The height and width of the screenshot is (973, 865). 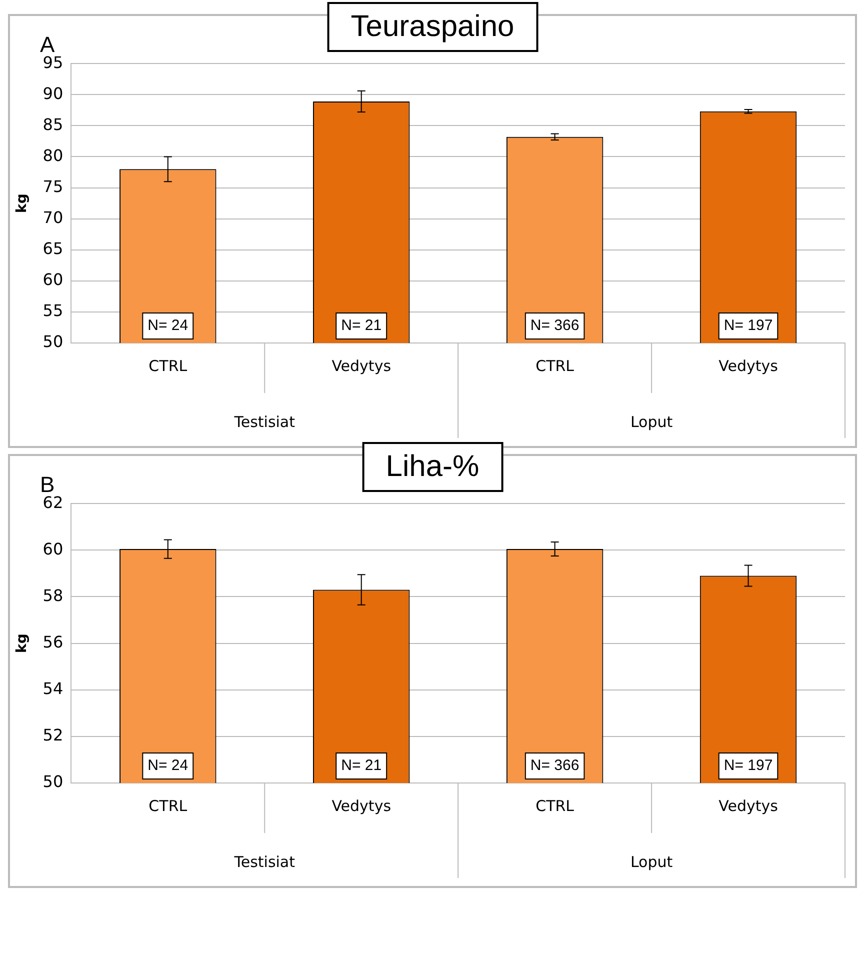 I want to click on y-tick-label: 90, so click(x=53, y=93).